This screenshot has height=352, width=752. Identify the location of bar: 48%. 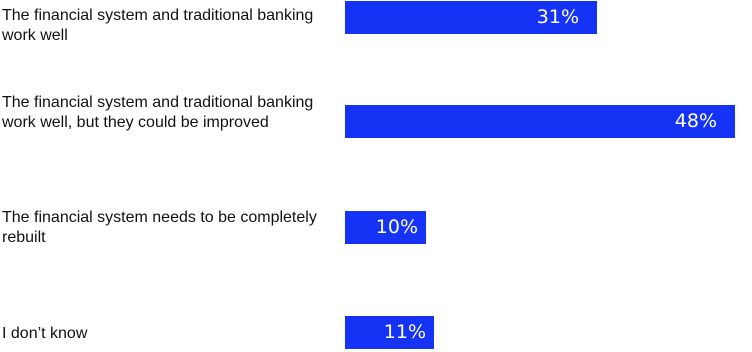
(540, 121).